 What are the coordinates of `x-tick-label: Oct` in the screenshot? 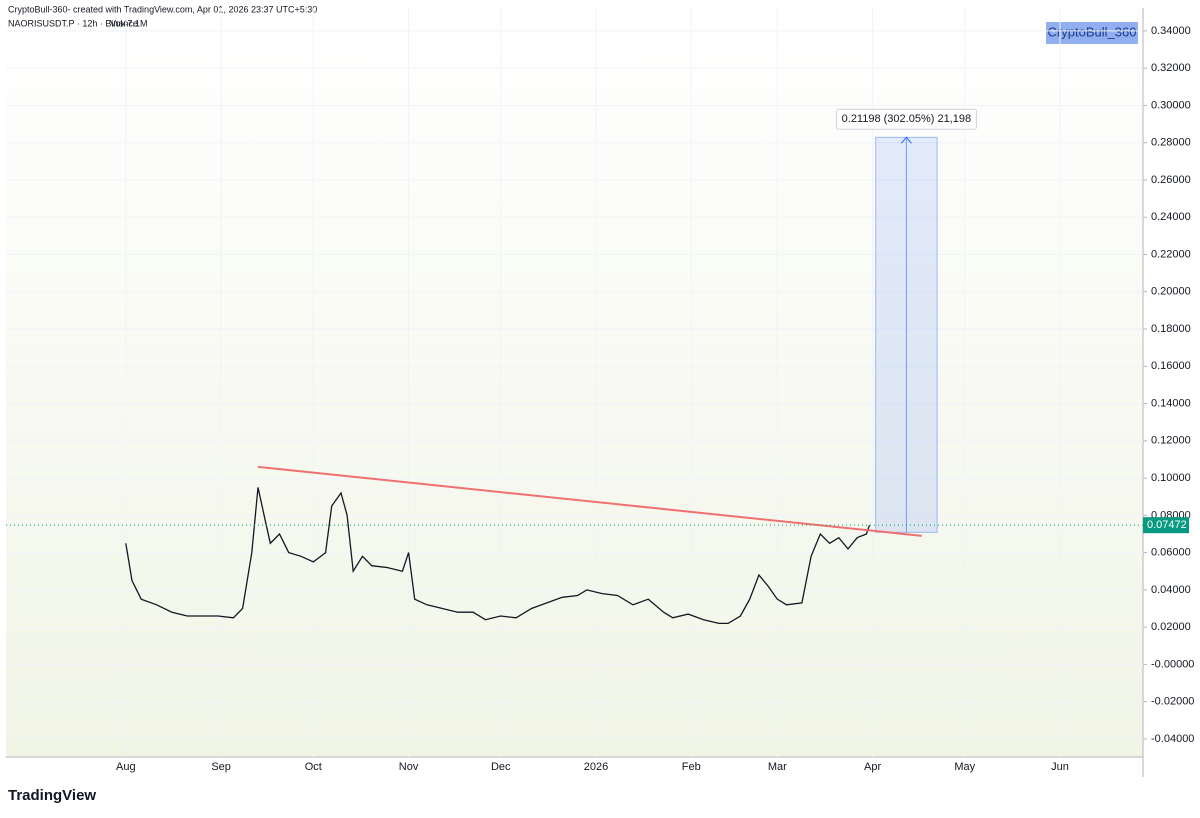 It's located at (313, 767).